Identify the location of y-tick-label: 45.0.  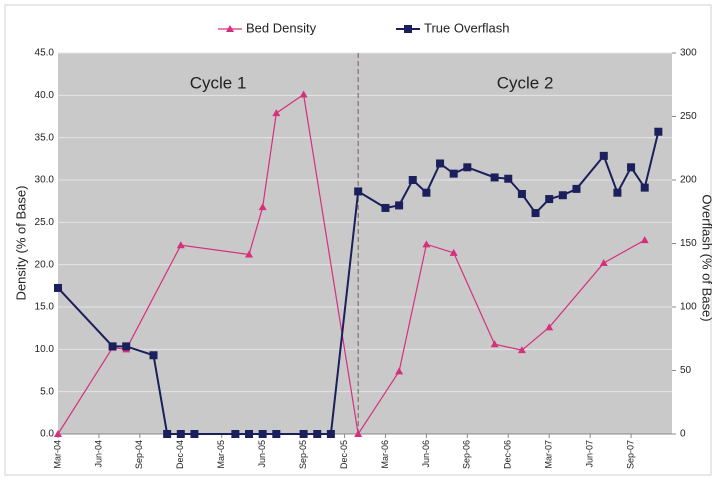
(45, 53).